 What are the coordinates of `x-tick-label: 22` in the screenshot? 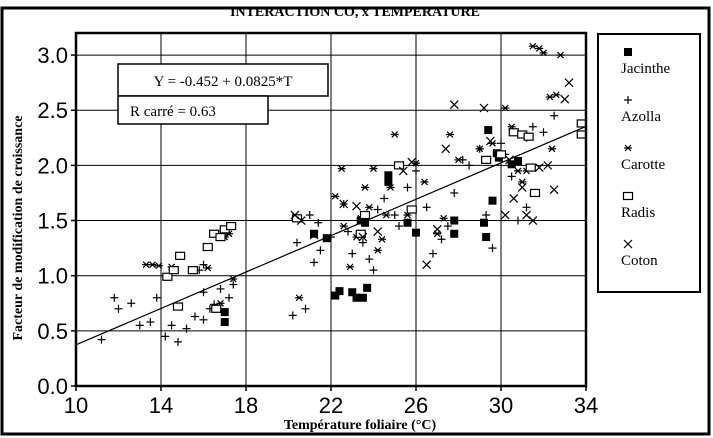 It's located at (331, 405).